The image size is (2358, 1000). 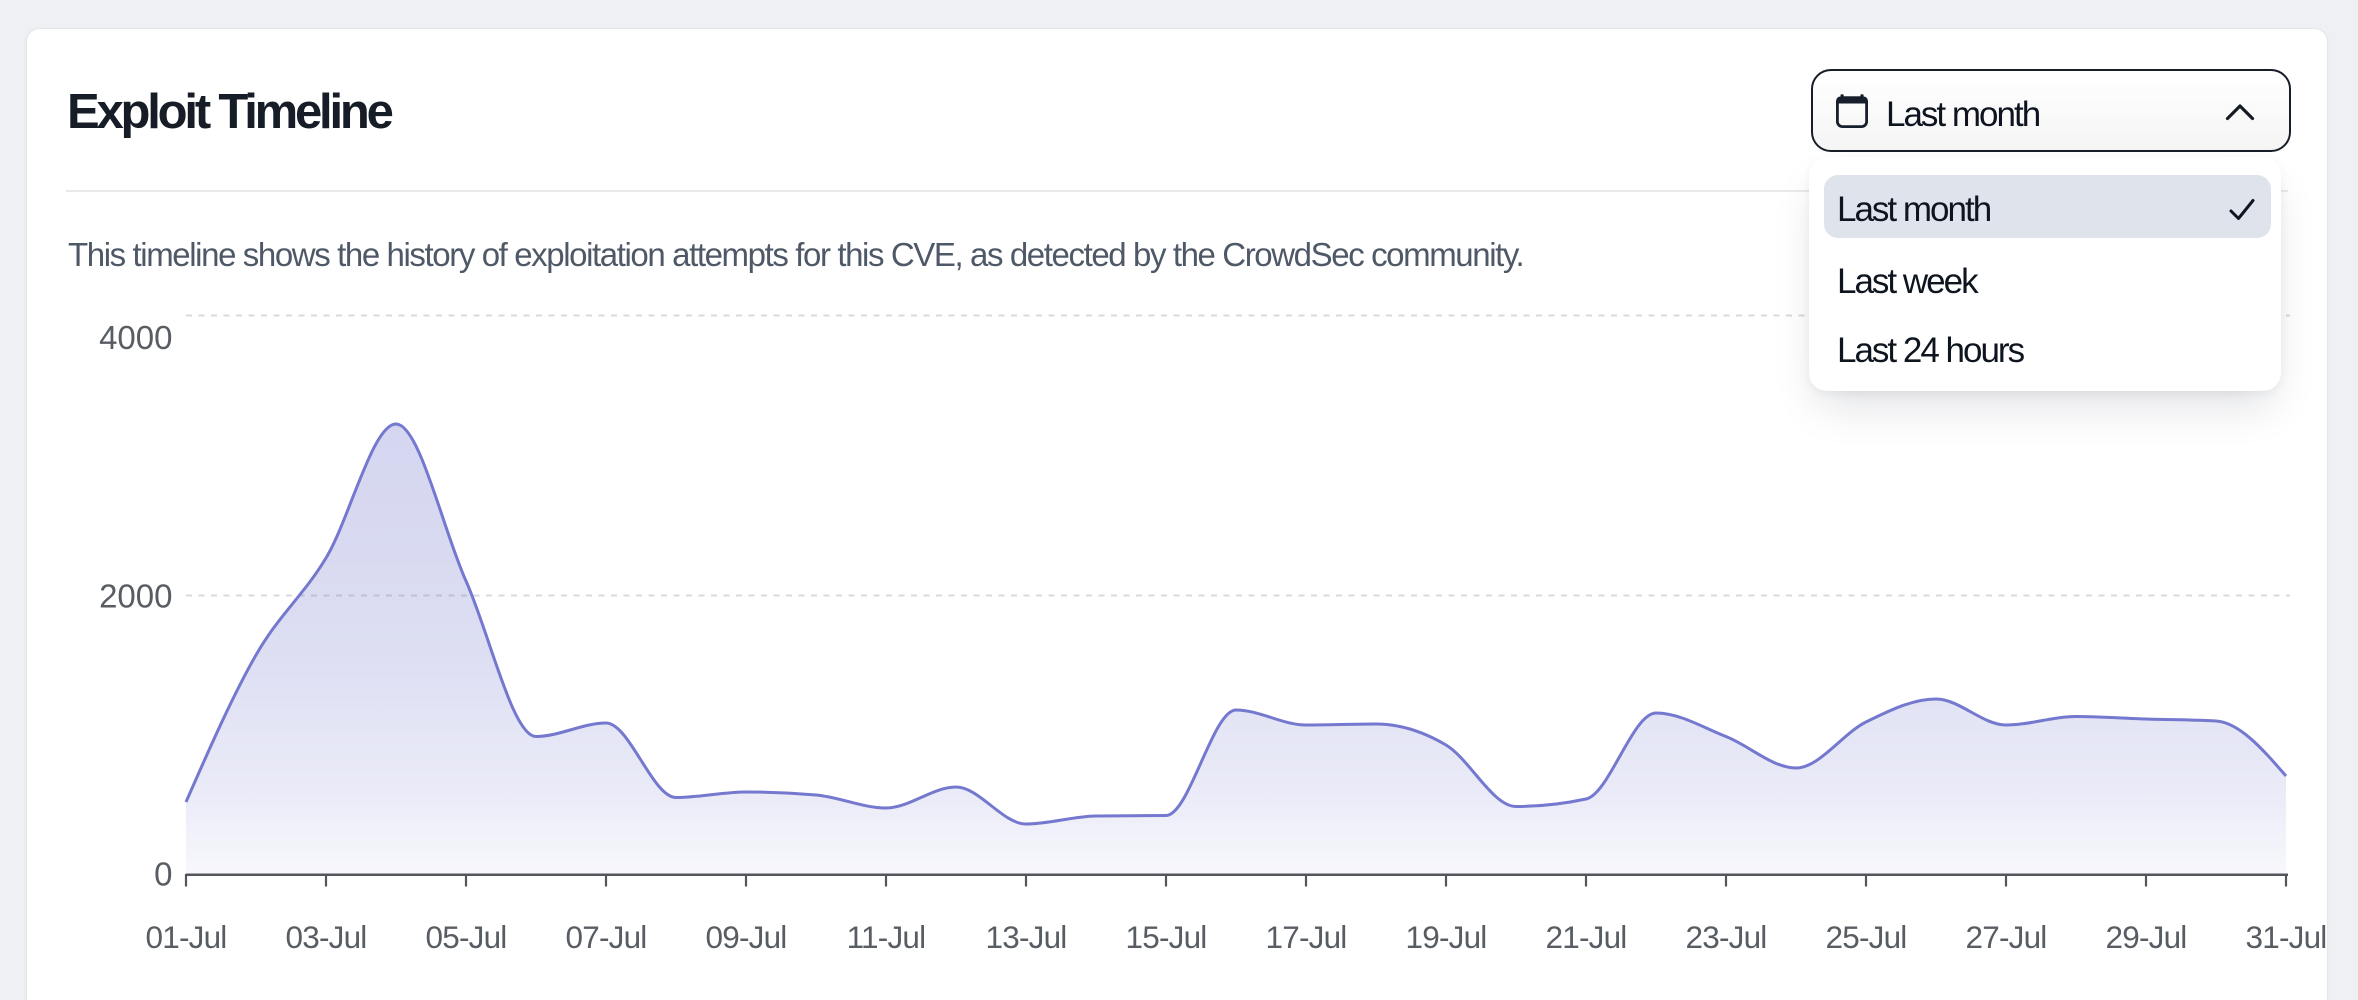 I want to click on svg-text: 07-Jul, so click(x=606, y=937).